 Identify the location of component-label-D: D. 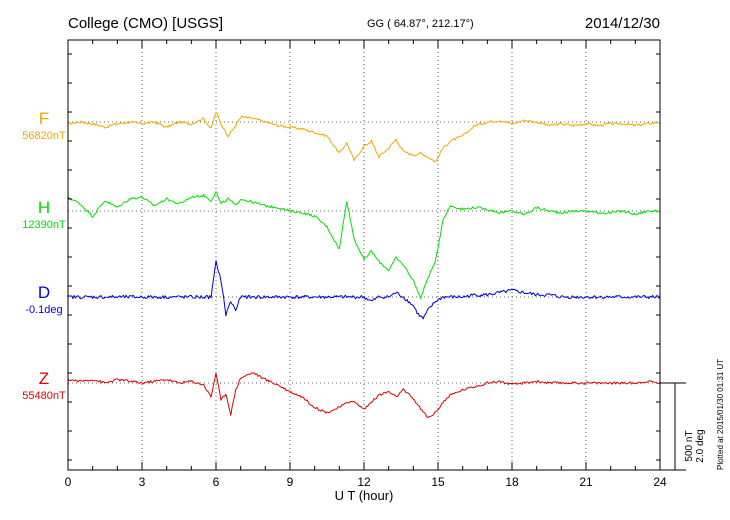
(44, 292).